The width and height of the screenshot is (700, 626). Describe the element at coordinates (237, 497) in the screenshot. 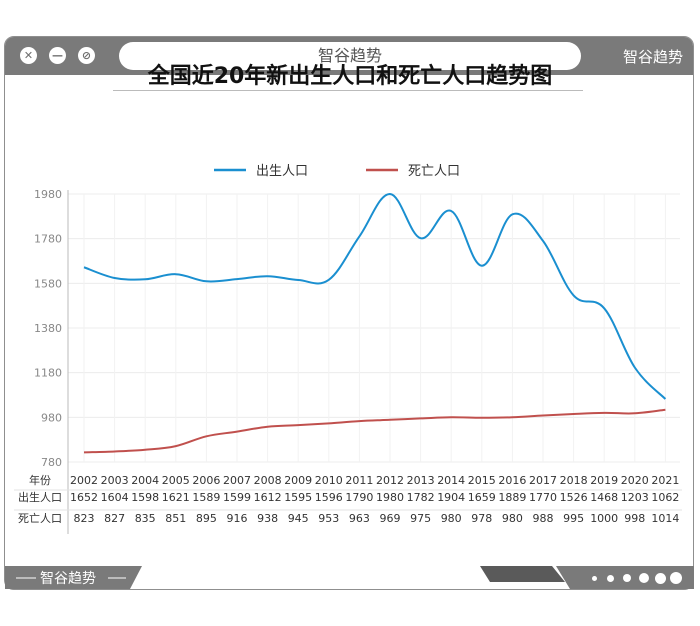

I see `table-cell-value: 1599` at that location.